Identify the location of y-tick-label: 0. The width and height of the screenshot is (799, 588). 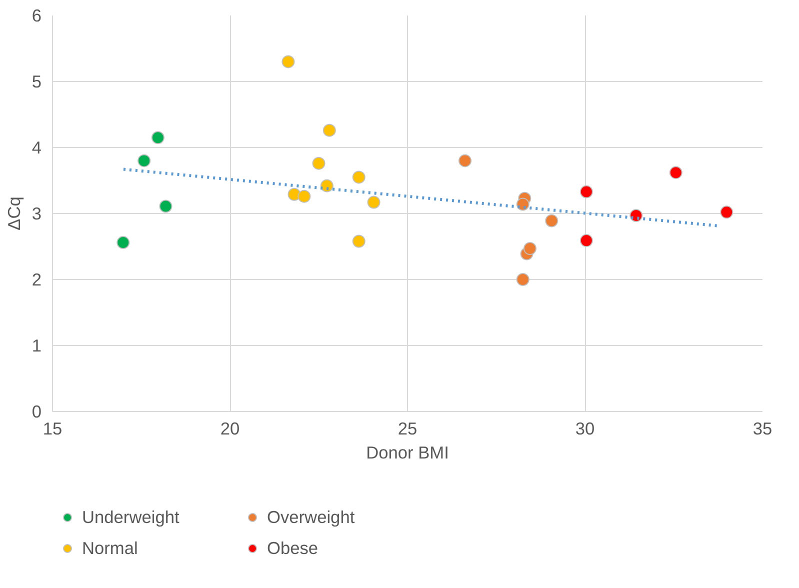
(37, 412).